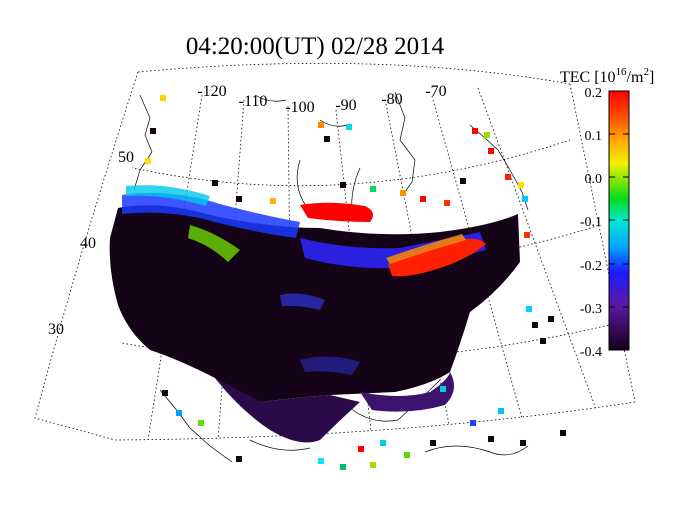 The width and height of the screenshot is (700, 505). What do you see at coordinates (619, 220) in the screenshot?
I see `colorbar-ticks` at bounding box center [619, 220].